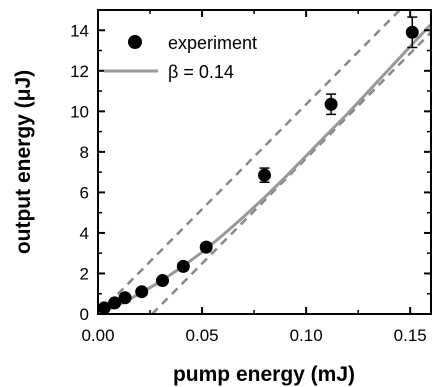 This screenshot has width=438, height=387. What do you see at coordinates (84, 152) in the screenshot?
I see `y-tick-label: 8` at bounding box center [84, 152].